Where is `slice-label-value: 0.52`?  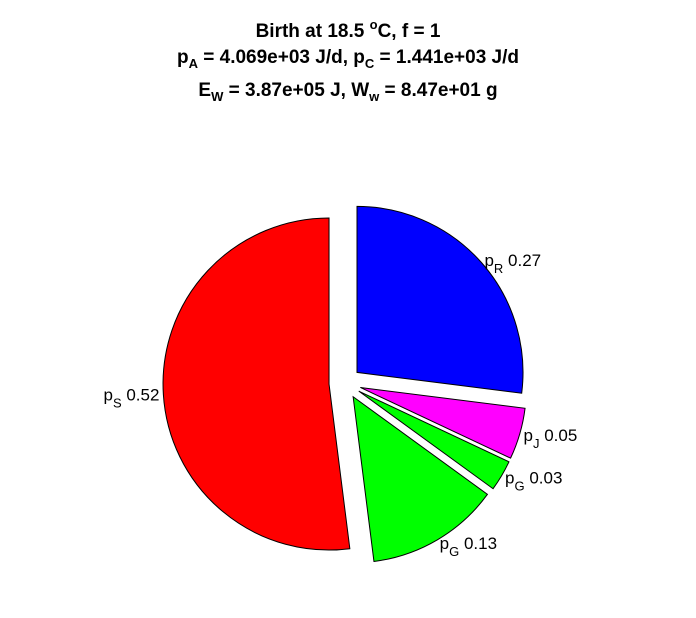
slice-label-value: 0.52 is located at coordinates (141, 395).